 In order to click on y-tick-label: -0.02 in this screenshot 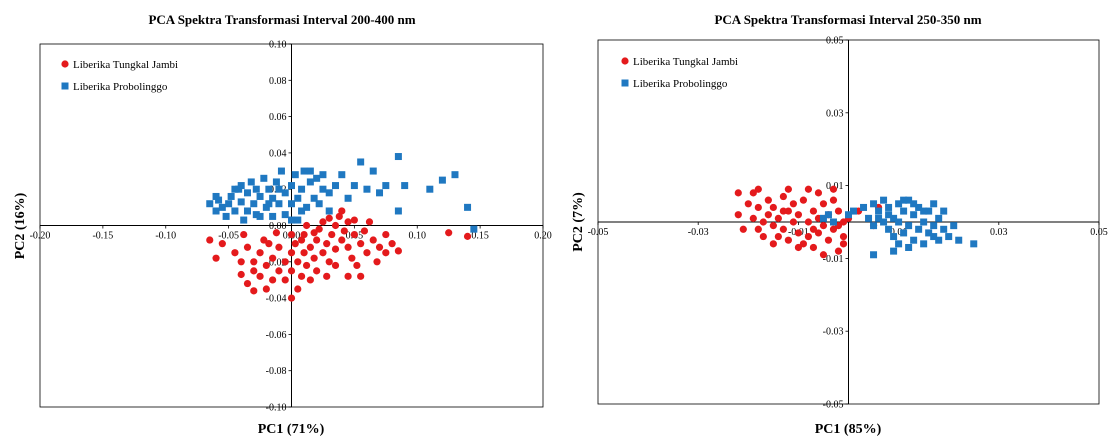, I will do `click(276, 262)`.